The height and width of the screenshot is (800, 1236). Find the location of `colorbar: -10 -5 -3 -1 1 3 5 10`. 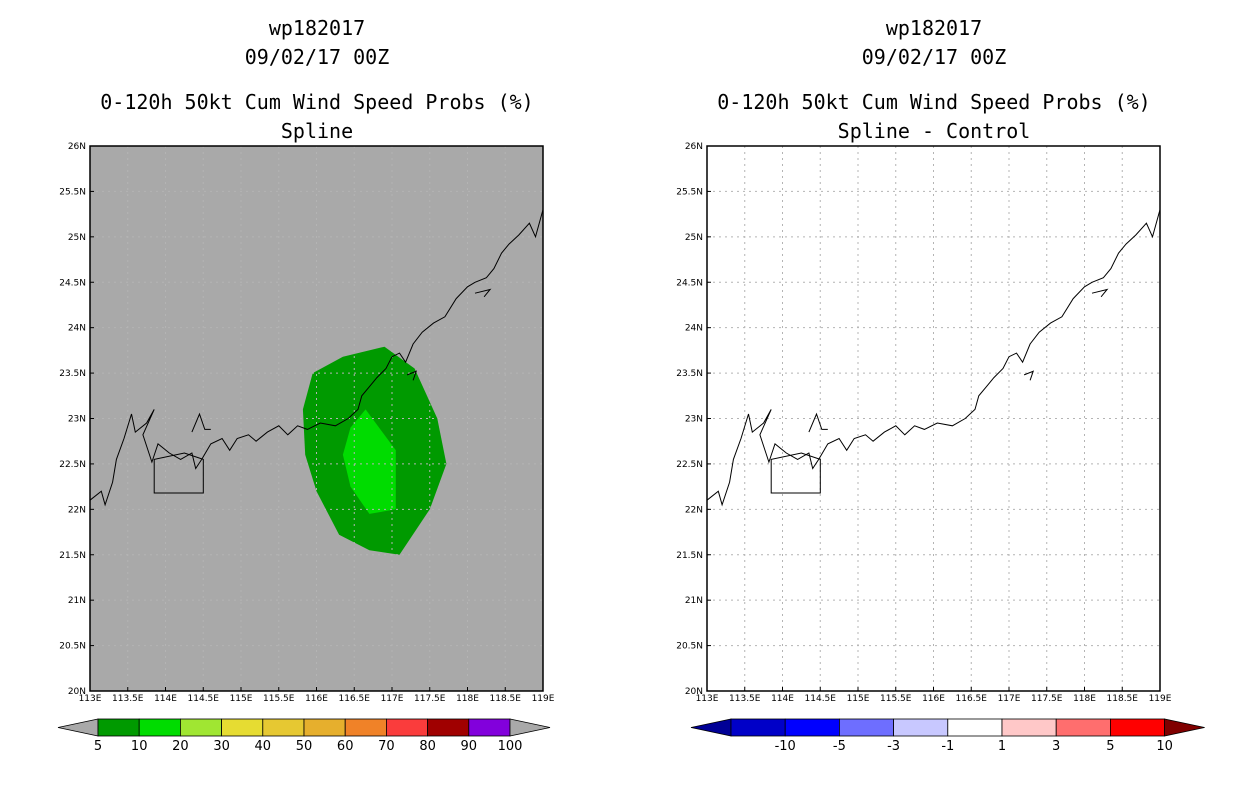

colorbar: -10 -5 -3 -1 1 3 5 10 is located at coordinates (947, 736).